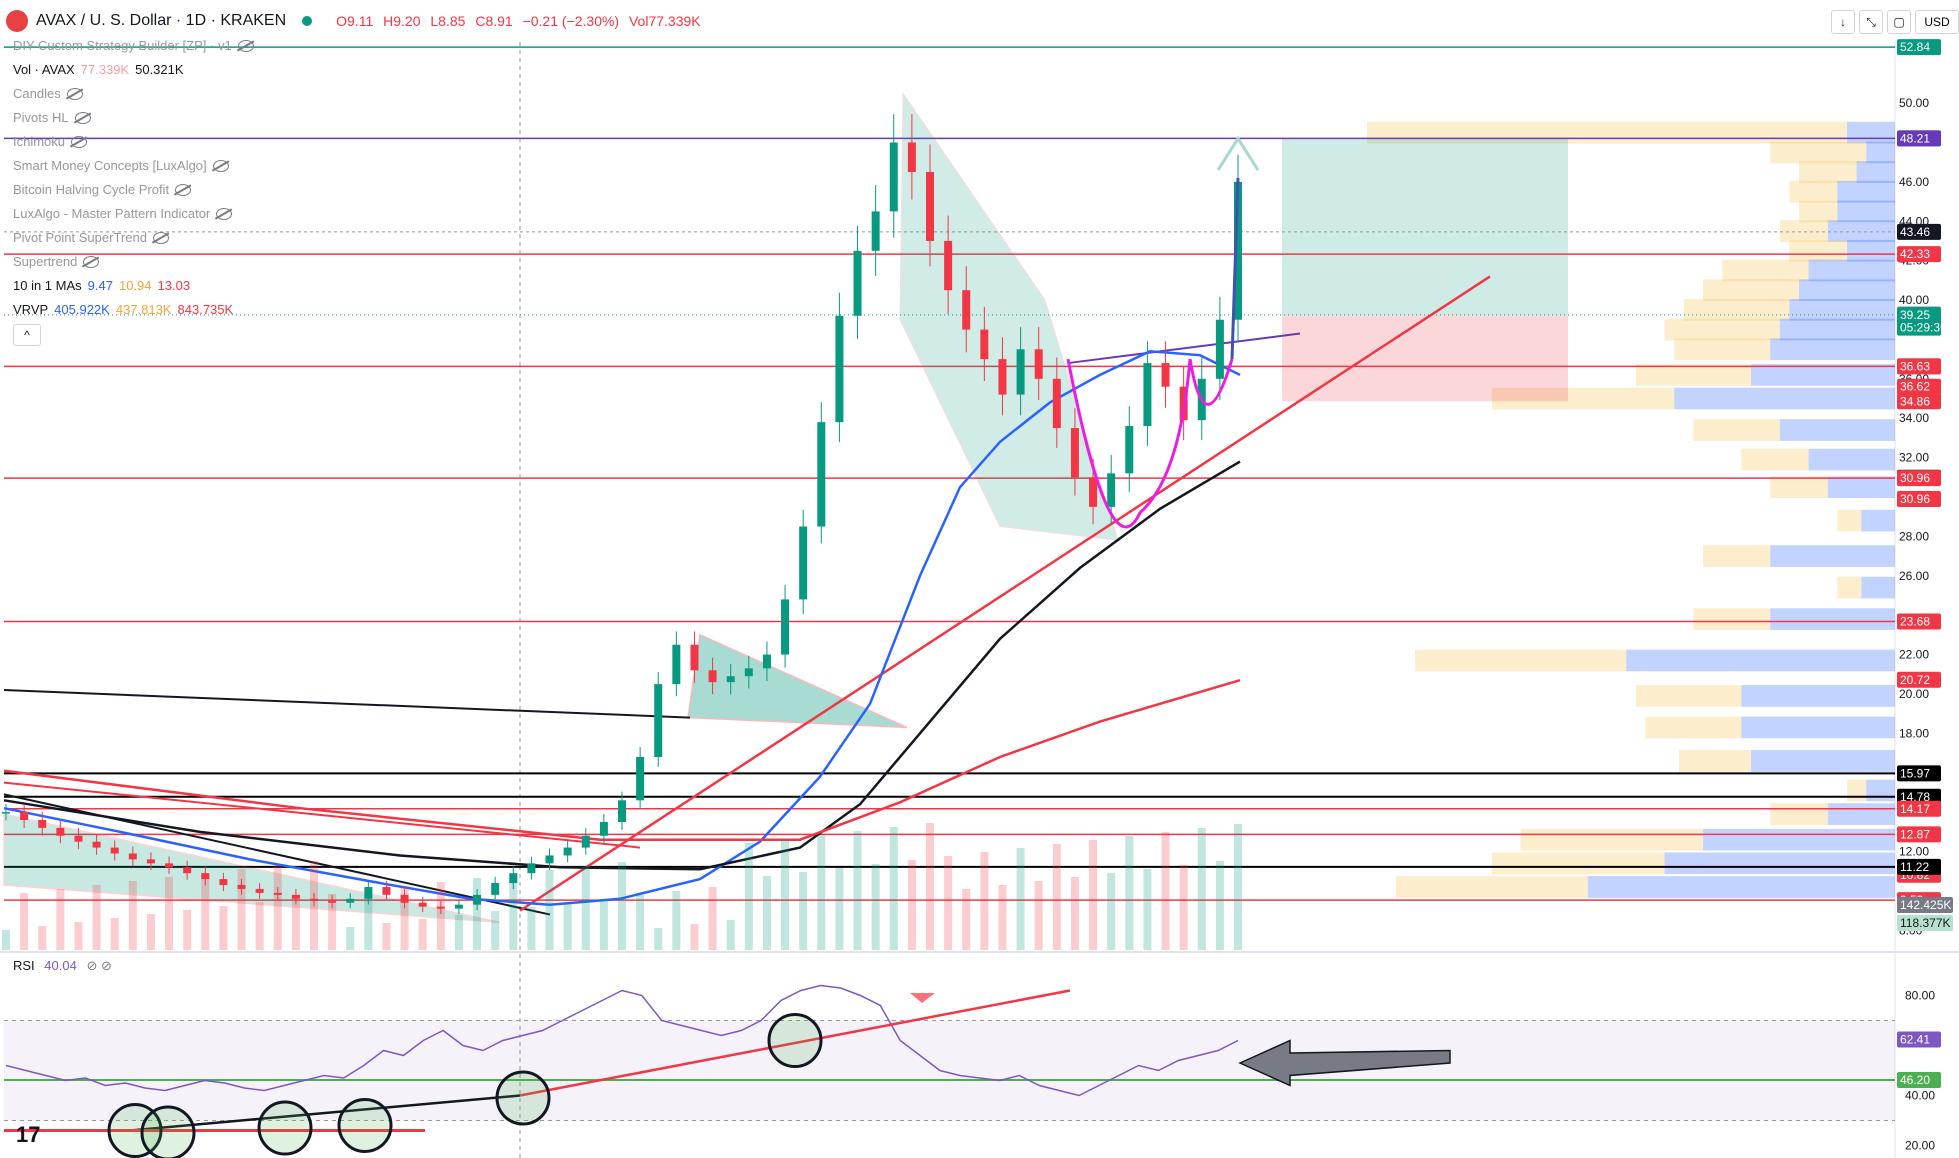 The width and height of the screenshot is (1959, 1158). Describe the element at coordinates (1925, 905) in the screenshot. I see `volume-badge` at that location.